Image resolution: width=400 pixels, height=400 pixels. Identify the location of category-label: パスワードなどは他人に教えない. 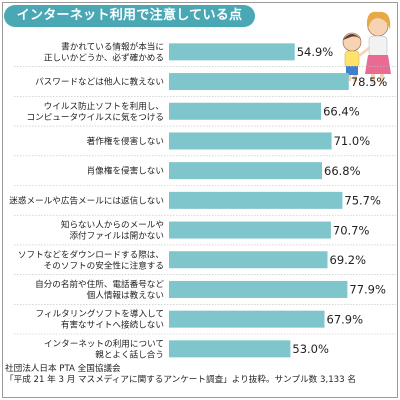
(99, 82).